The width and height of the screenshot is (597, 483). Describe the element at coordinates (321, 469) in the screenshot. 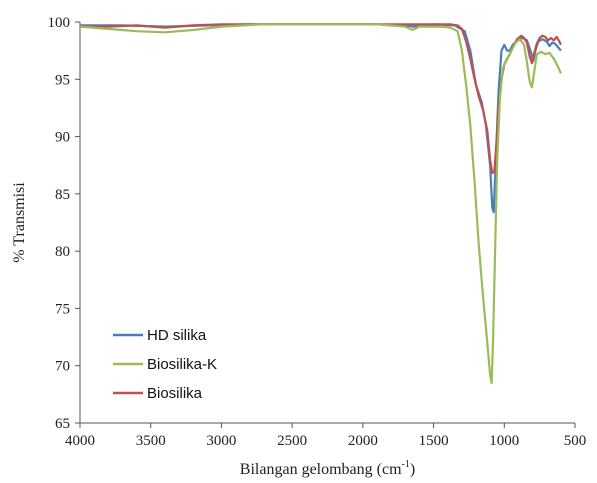

I see `x-axis-label-main: Bilangan gelombang (cm` at that location.